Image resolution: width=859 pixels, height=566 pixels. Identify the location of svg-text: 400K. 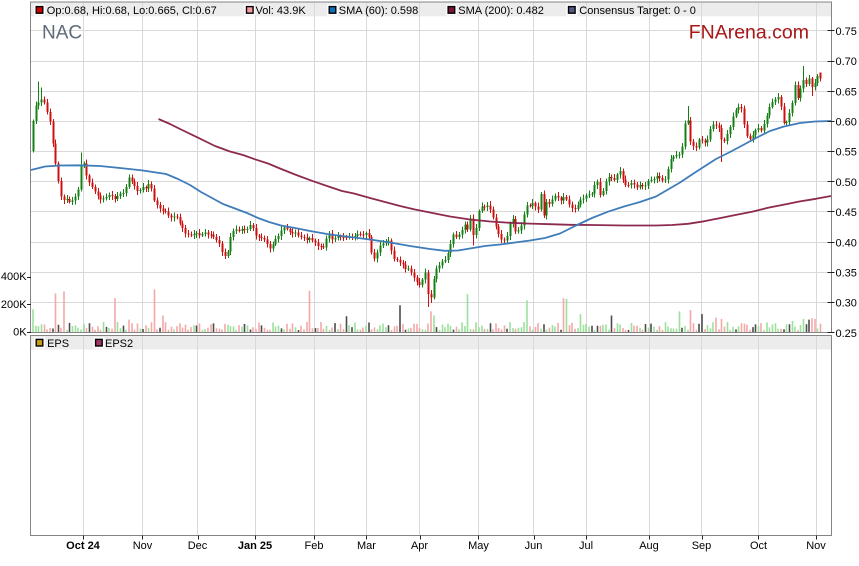
(14, 277).